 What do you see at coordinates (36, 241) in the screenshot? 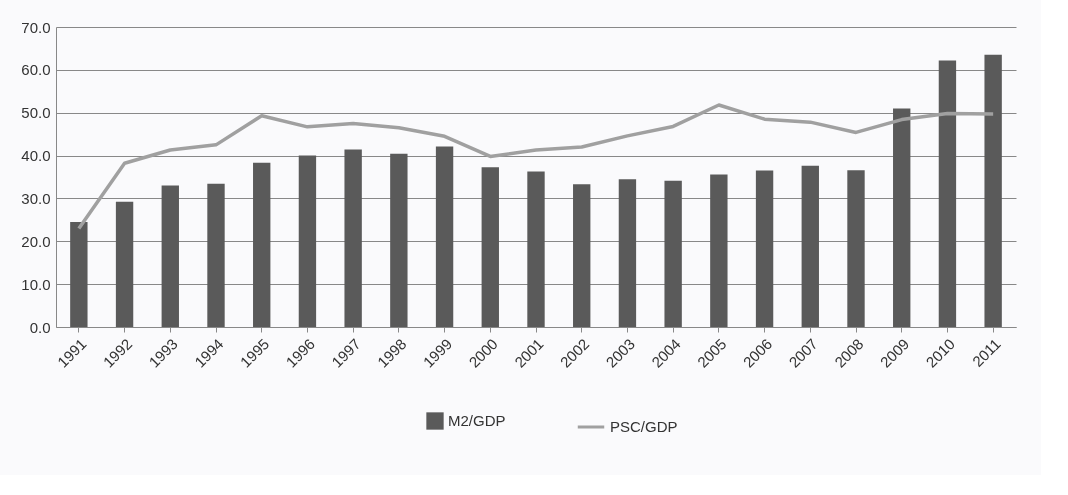
I see `y-tick-label: 20.0` at bounding box center [36, 241].